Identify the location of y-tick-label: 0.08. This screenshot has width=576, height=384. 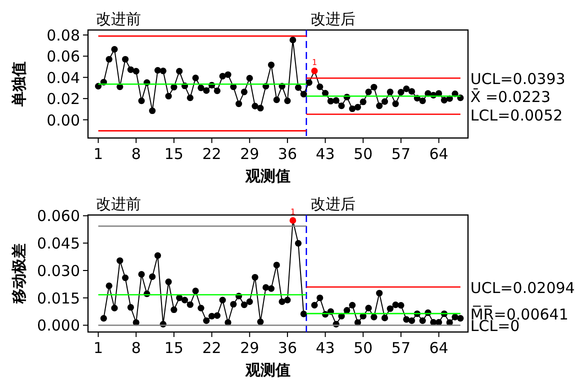
(63, 35).